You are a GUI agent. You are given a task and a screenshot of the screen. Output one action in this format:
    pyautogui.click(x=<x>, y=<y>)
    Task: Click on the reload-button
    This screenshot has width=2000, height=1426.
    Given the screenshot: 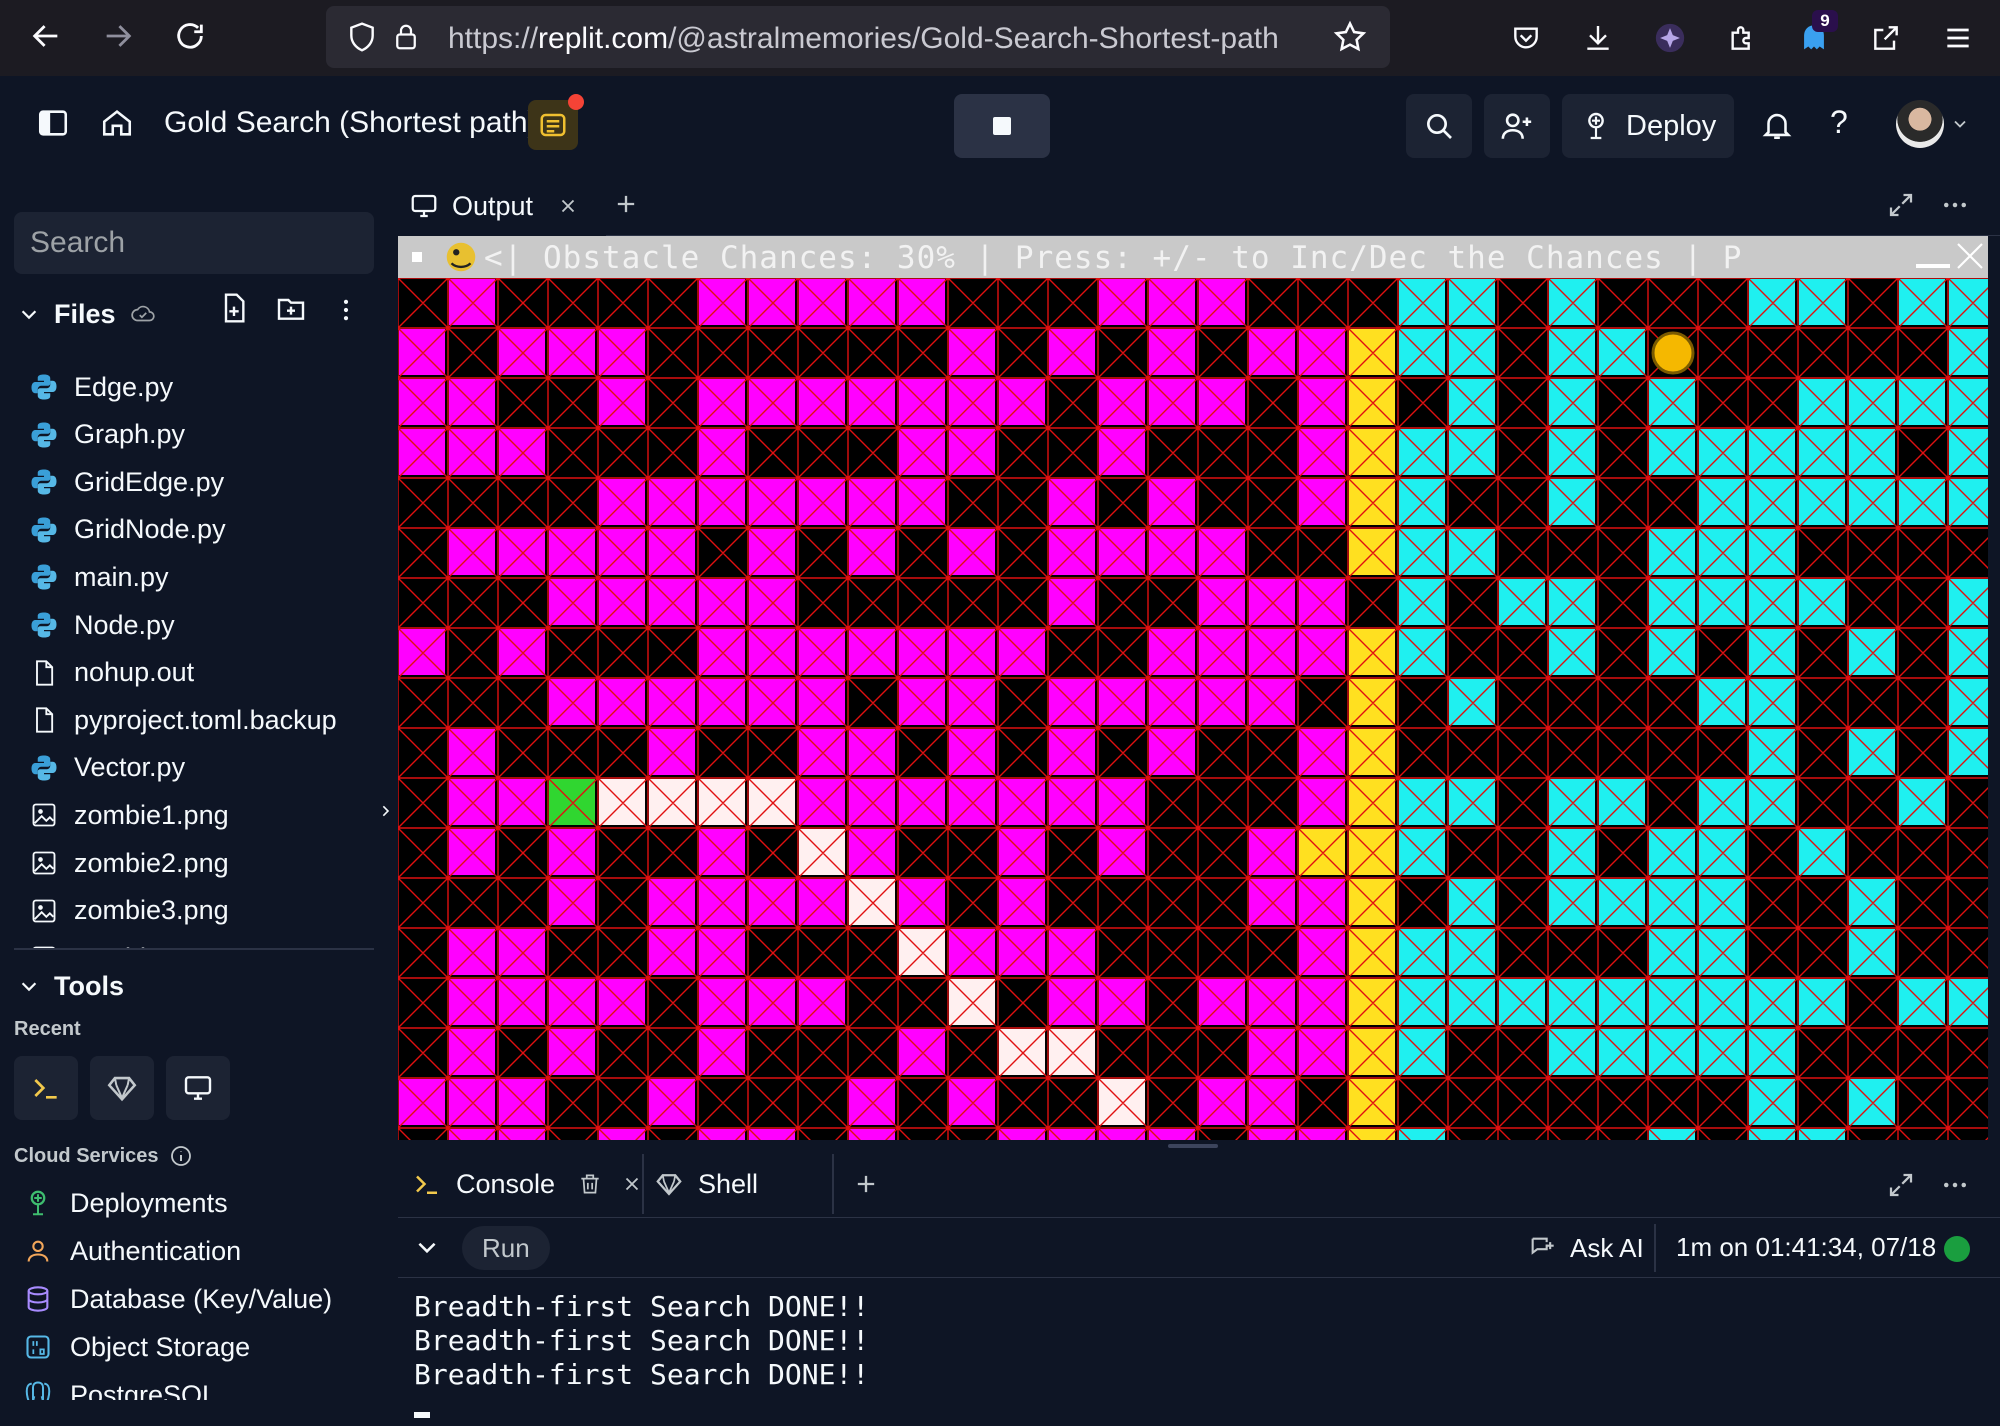 What is the action you would take?
    pyautogui.click(x=190, y=36)
    